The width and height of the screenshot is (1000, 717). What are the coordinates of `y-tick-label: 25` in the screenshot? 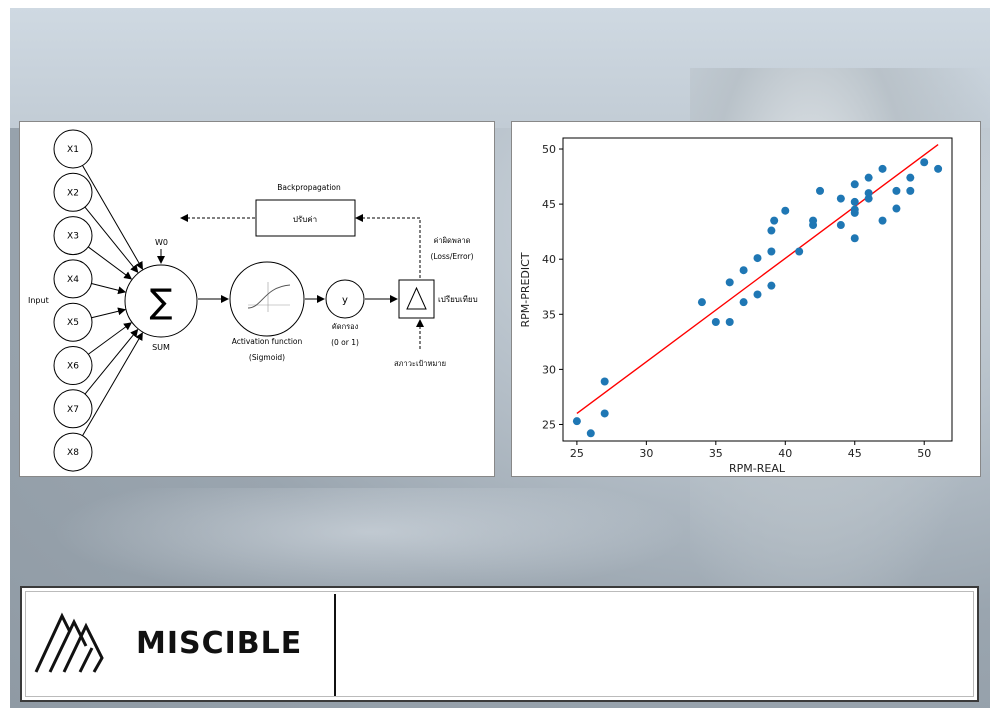 It's located at (549, 424).